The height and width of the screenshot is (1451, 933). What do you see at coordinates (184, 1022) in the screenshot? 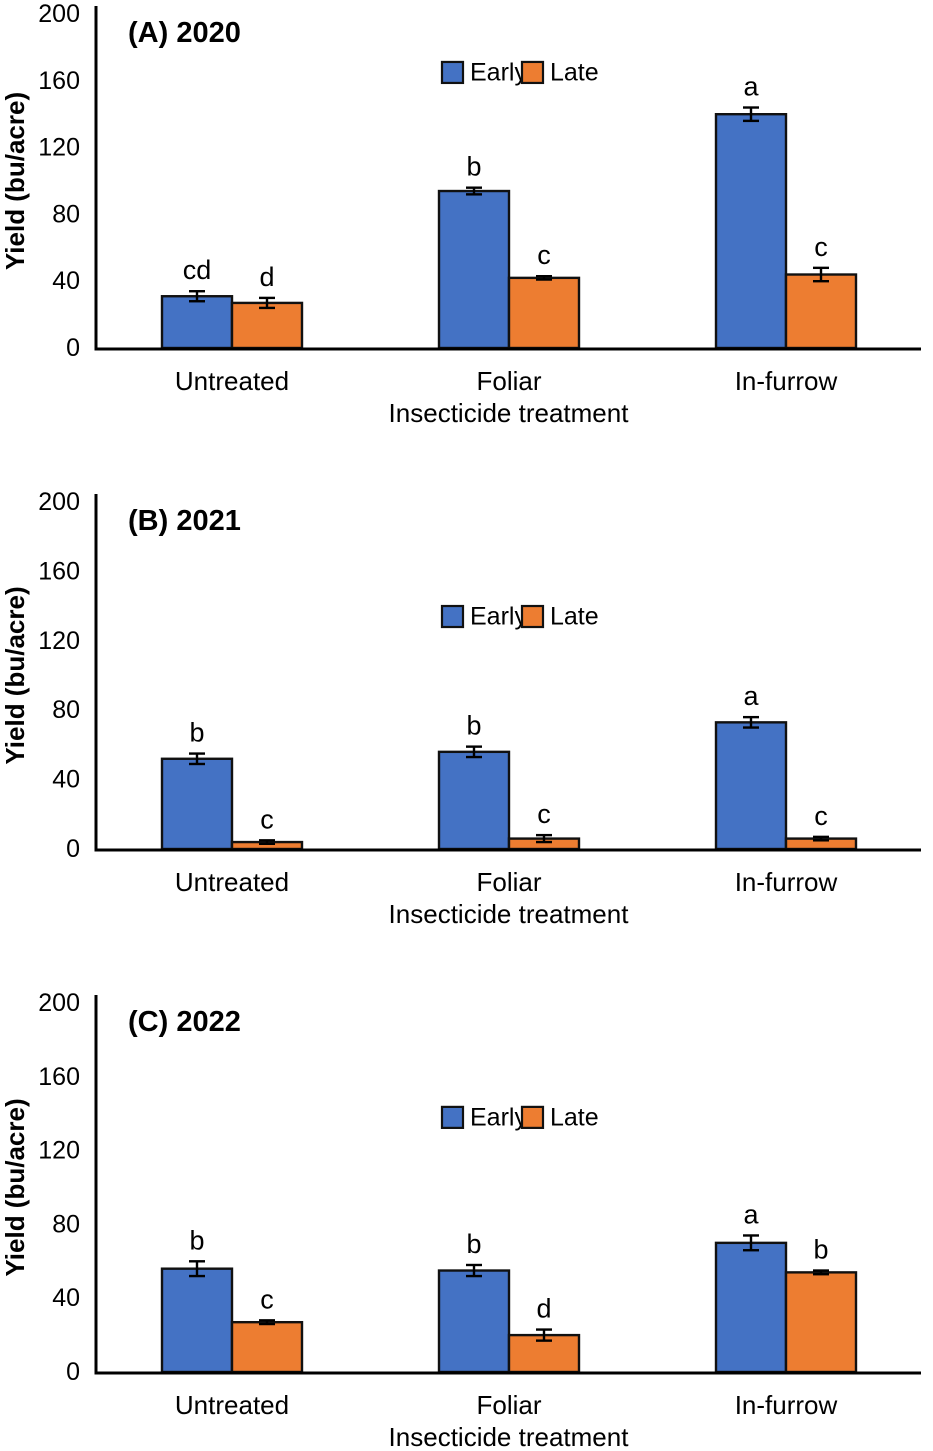
I see `panel-title: (C) 2022` at bounding box center [184, 1022].